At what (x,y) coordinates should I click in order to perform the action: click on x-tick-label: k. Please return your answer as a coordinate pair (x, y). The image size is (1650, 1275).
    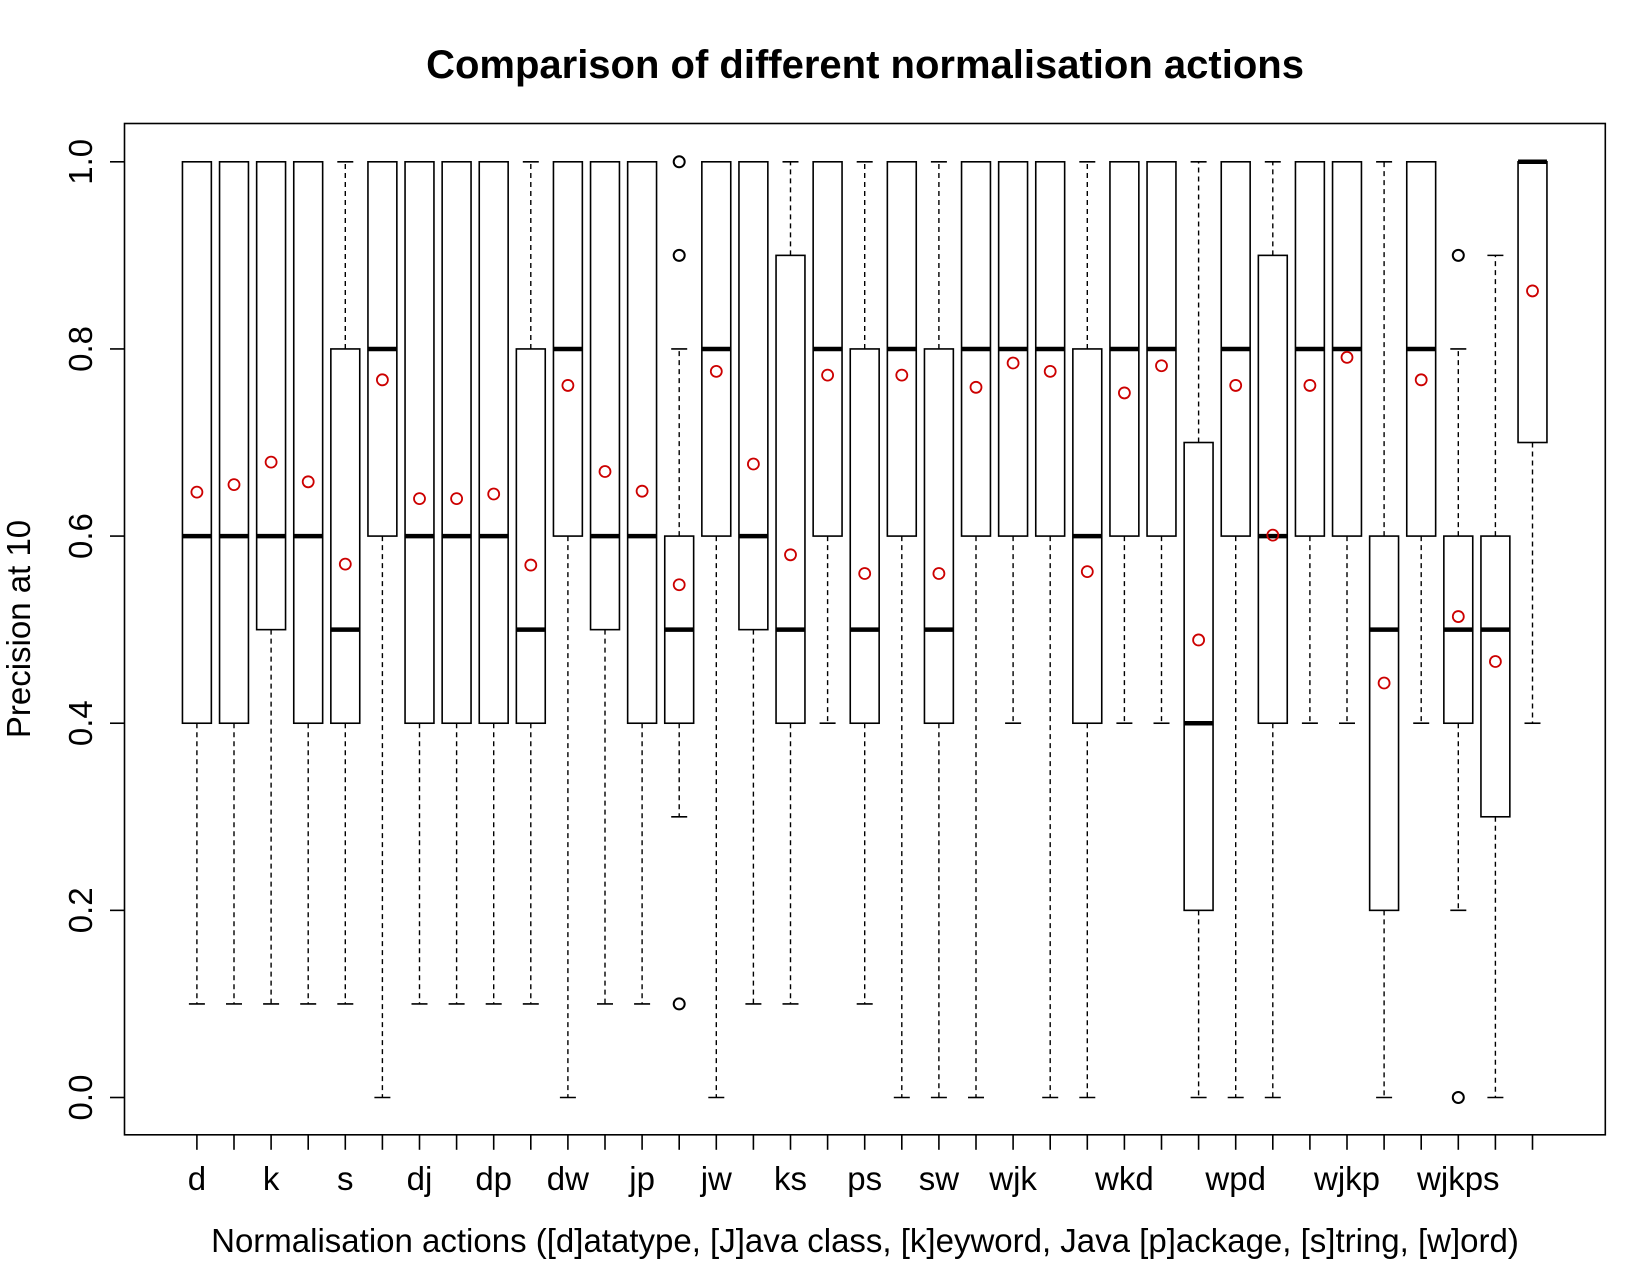
    Looking at the image, I should click on (271, 1178).